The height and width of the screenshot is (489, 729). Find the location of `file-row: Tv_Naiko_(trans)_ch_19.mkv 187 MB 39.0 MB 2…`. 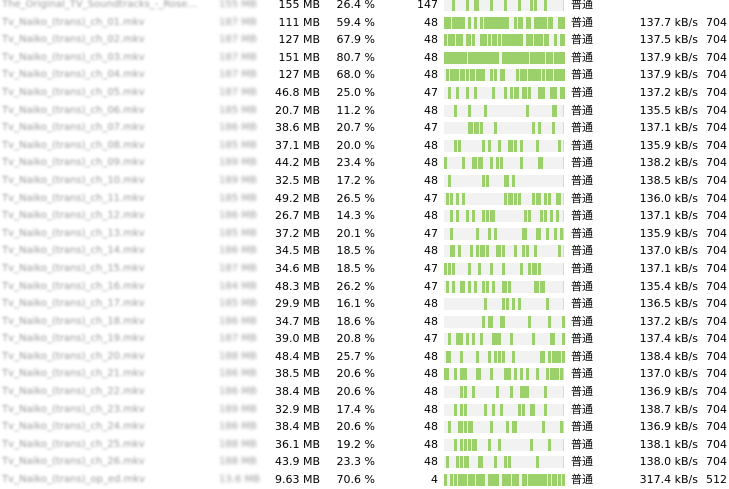

file-row: Tv_Naiko_(trans)_ch_19.mkv 187 MB 39.0 MB 2… is located at coordinates (364, 339).